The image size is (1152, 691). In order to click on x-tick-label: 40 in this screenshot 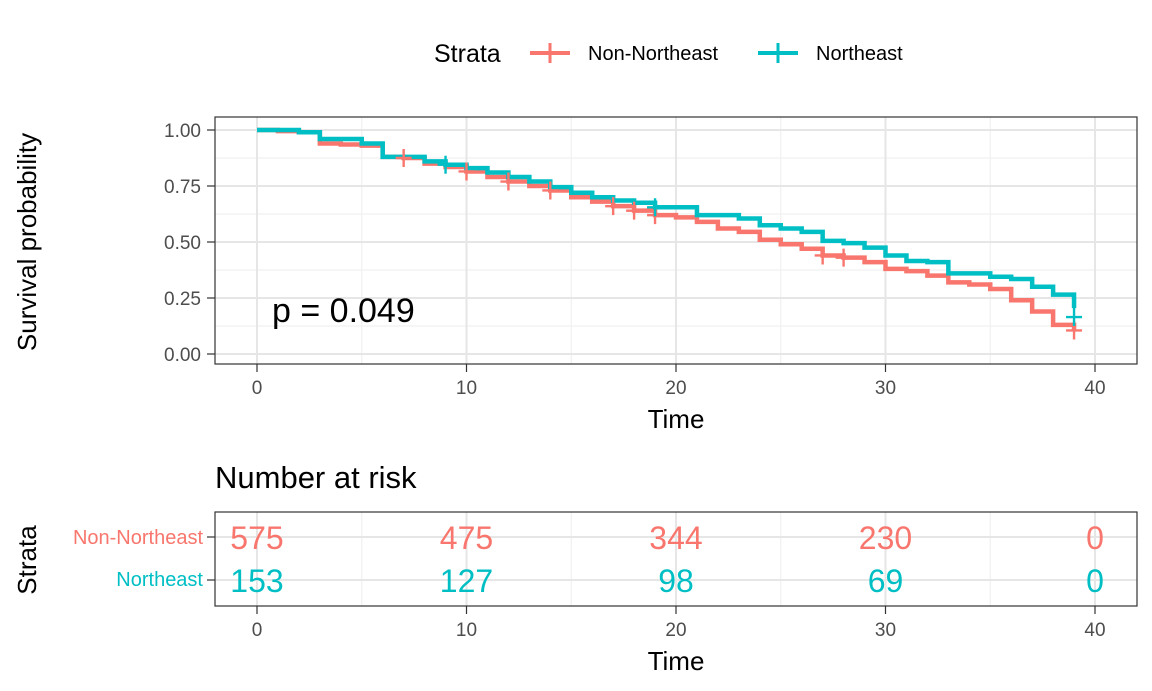, I will do `click(1094, 388)`.